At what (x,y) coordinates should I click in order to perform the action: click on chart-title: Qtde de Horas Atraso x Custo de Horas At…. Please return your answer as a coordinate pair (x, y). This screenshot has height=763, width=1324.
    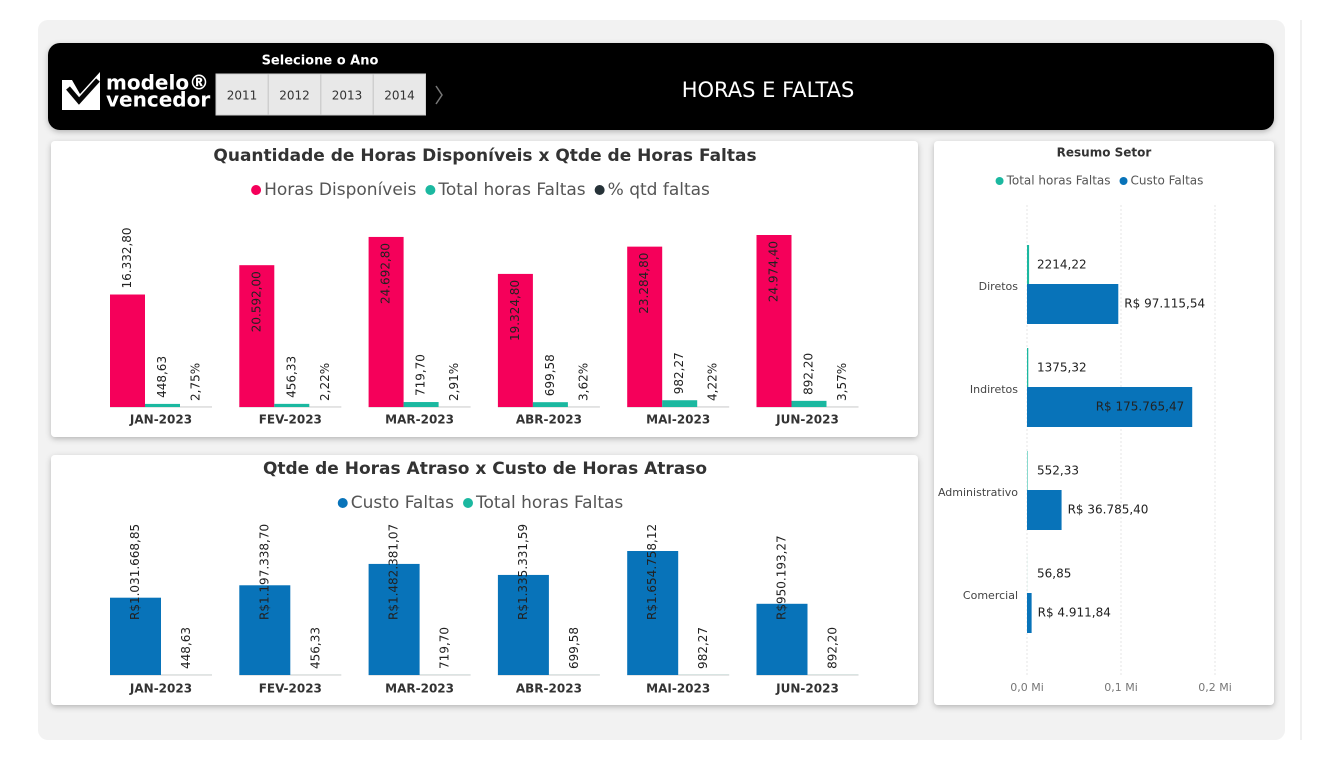
    Looking at the image, I should click on (485, 469).